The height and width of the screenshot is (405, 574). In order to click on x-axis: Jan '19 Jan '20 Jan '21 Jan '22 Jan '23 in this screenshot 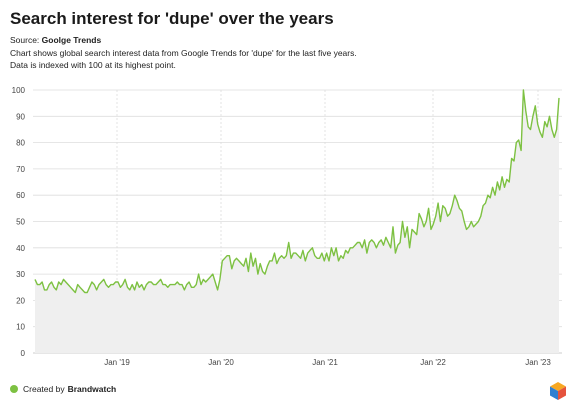, I will do `click(327, 362)`.